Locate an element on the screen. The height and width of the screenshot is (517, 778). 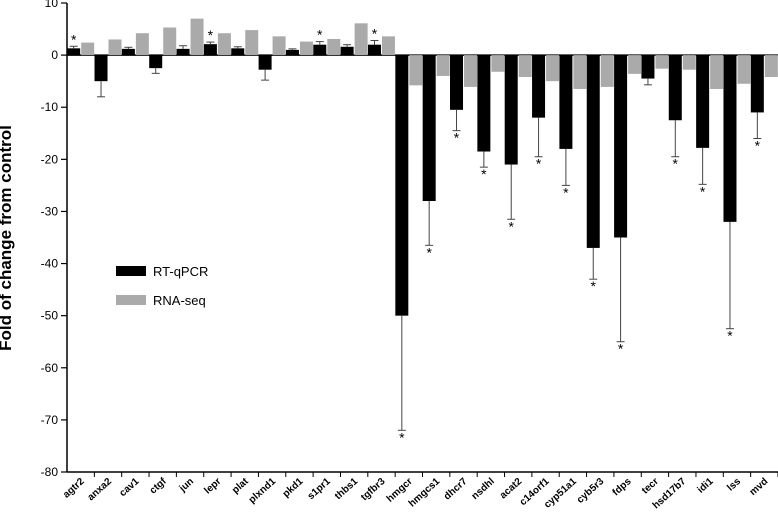
category-label: lepr is located at coordinates (212, 486).